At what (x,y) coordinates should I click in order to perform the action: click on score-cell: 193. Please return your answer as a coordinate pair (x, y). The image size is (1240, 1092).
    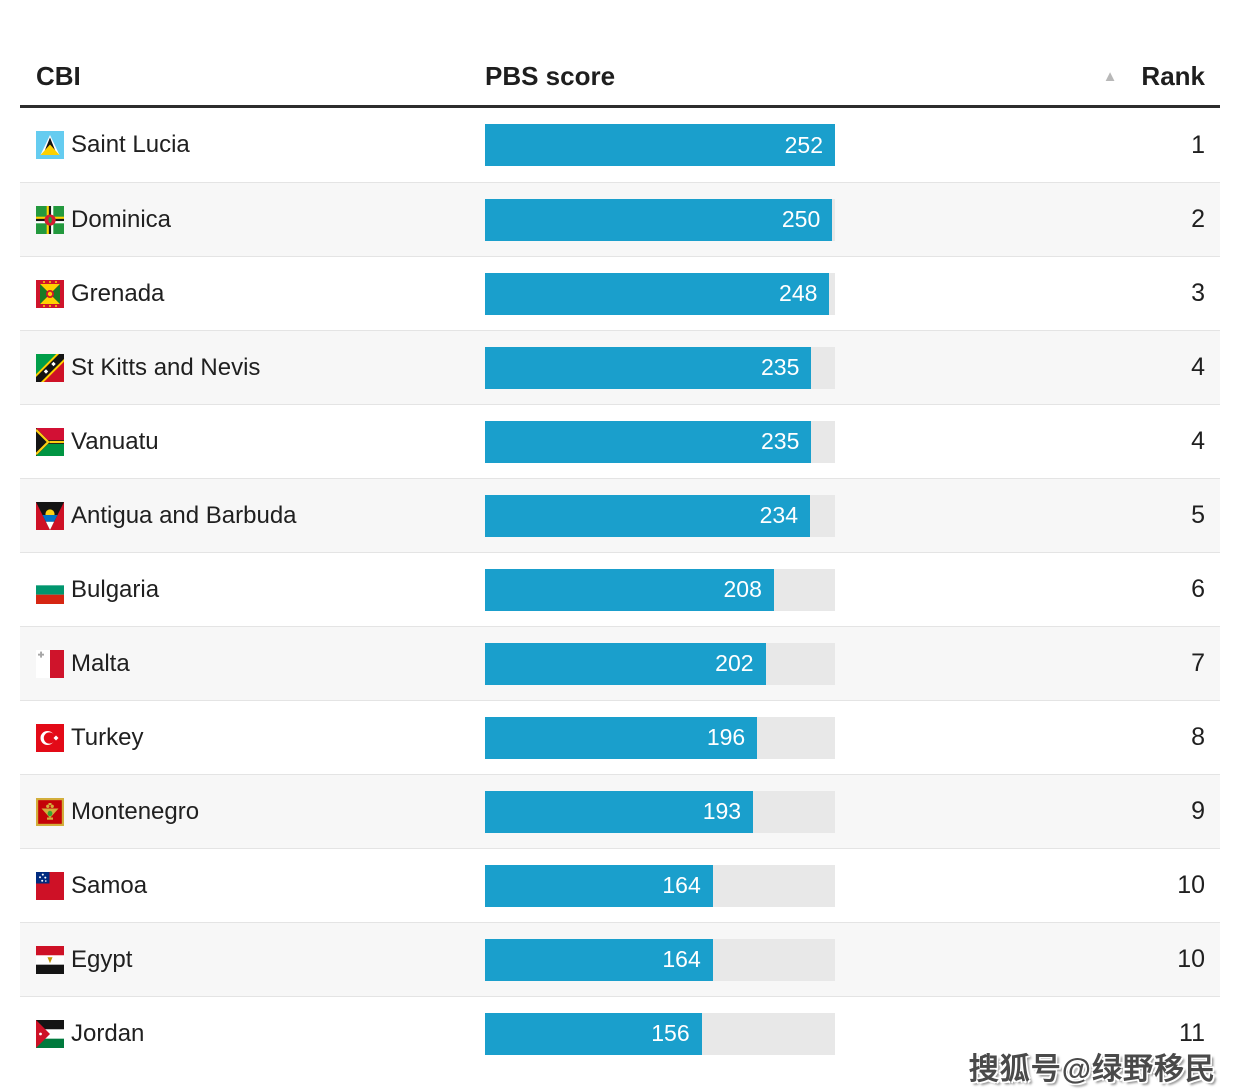
    Looking at the image, I should click on (660, 811).